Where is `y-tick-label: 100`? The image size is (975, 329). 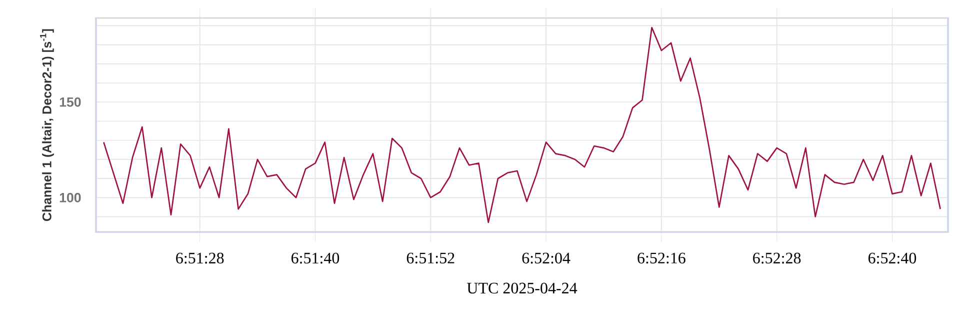
y-tick-label: 100 is located at coordinates (70, 197).